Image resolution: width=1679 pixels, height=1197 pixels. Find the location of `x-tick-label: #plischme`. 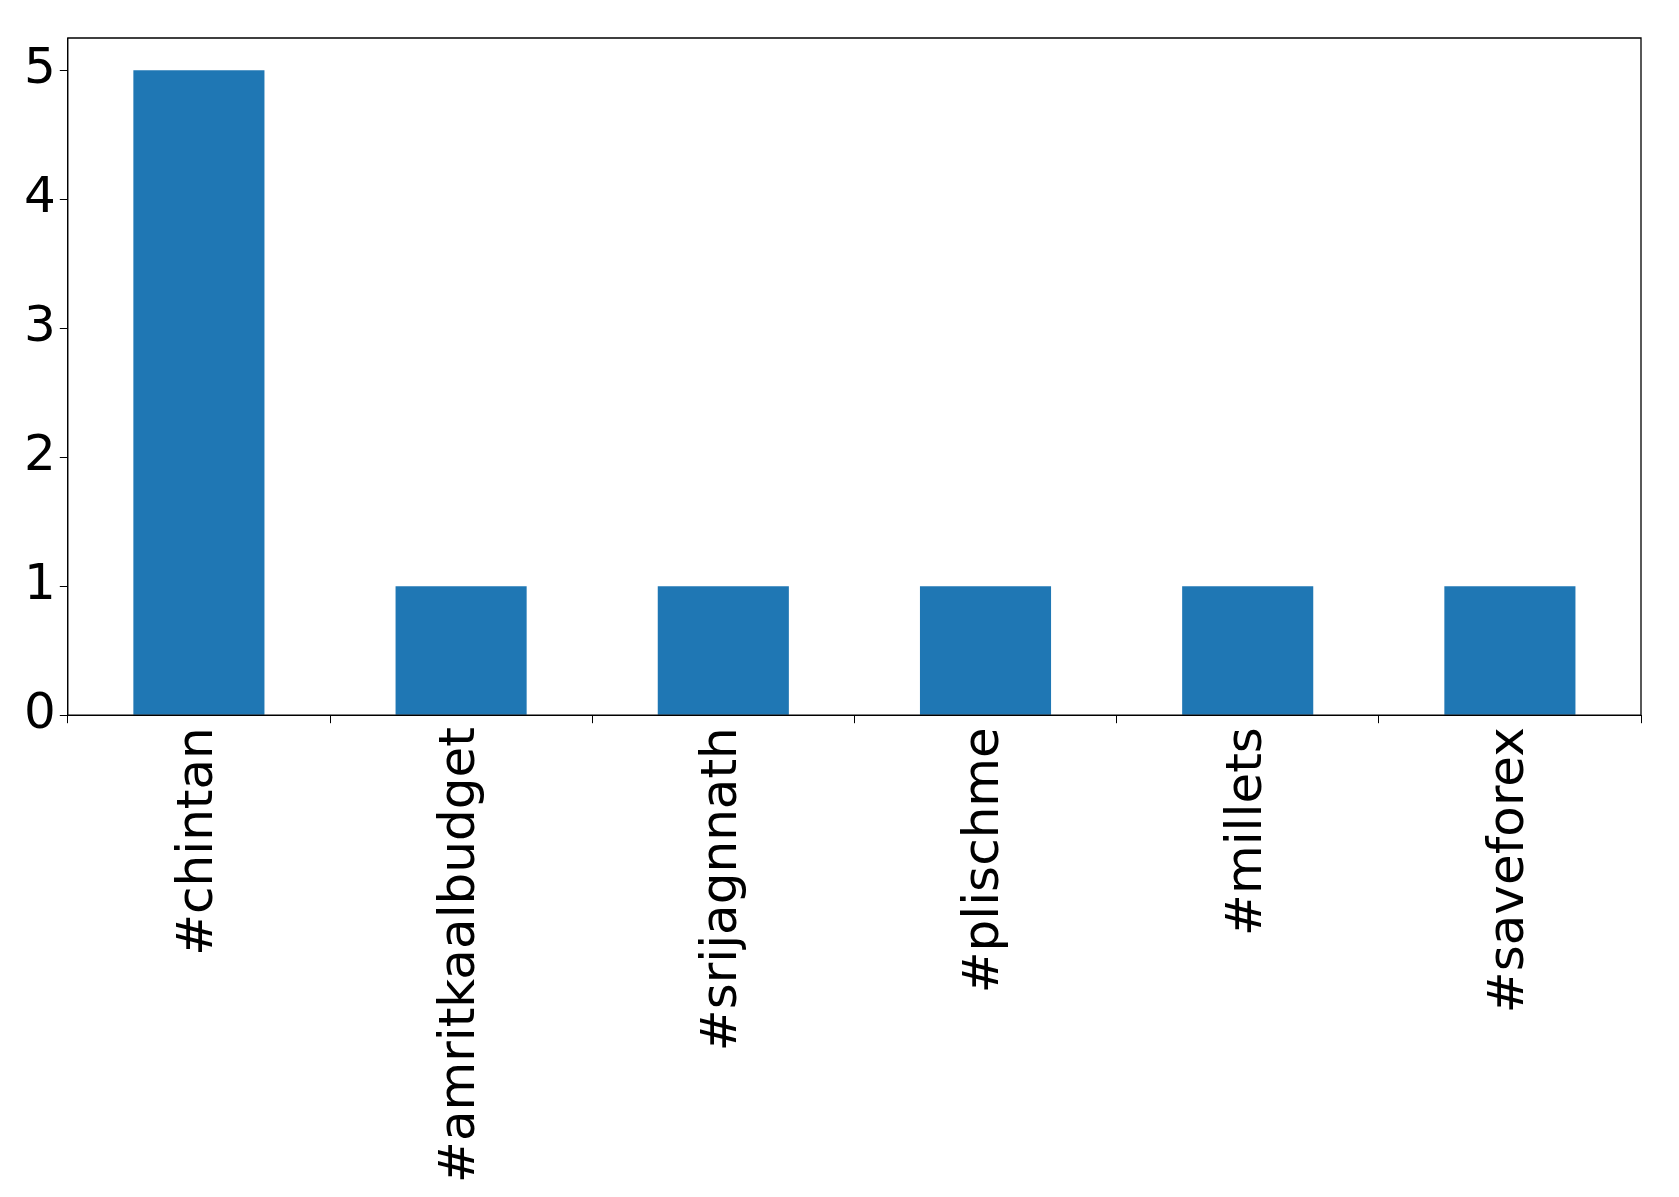

x-tick-label: #plischme is located at coordinates (981, 860).